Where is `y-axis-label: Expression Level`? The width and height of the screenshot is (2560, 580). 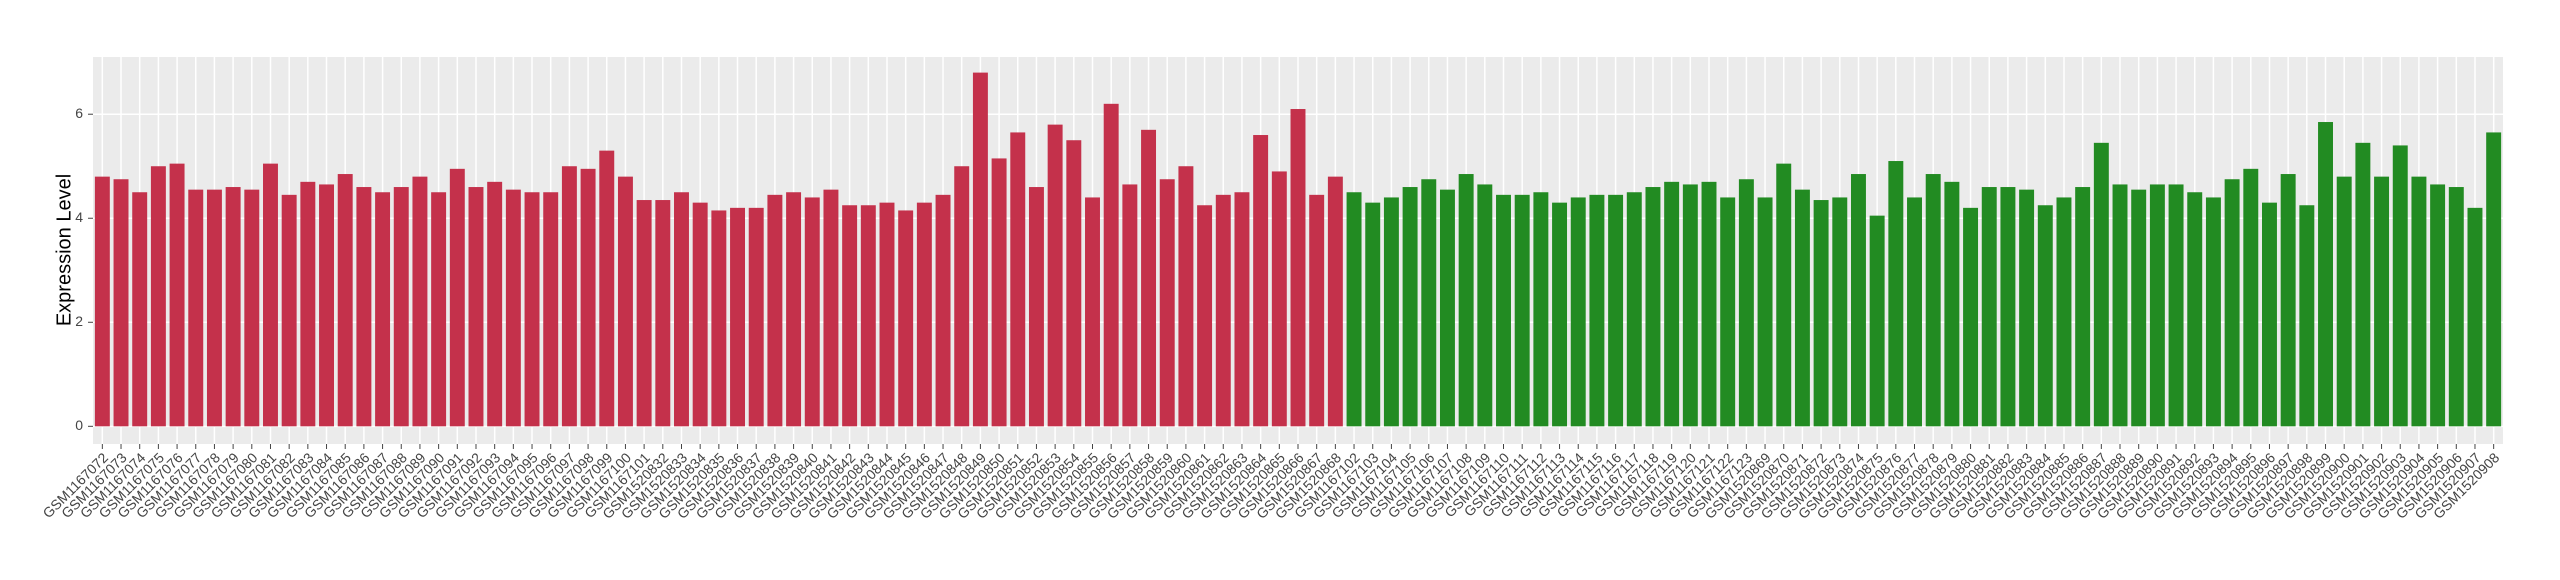
y-axis-label: Expression Level is located at coordinates (64, 250).